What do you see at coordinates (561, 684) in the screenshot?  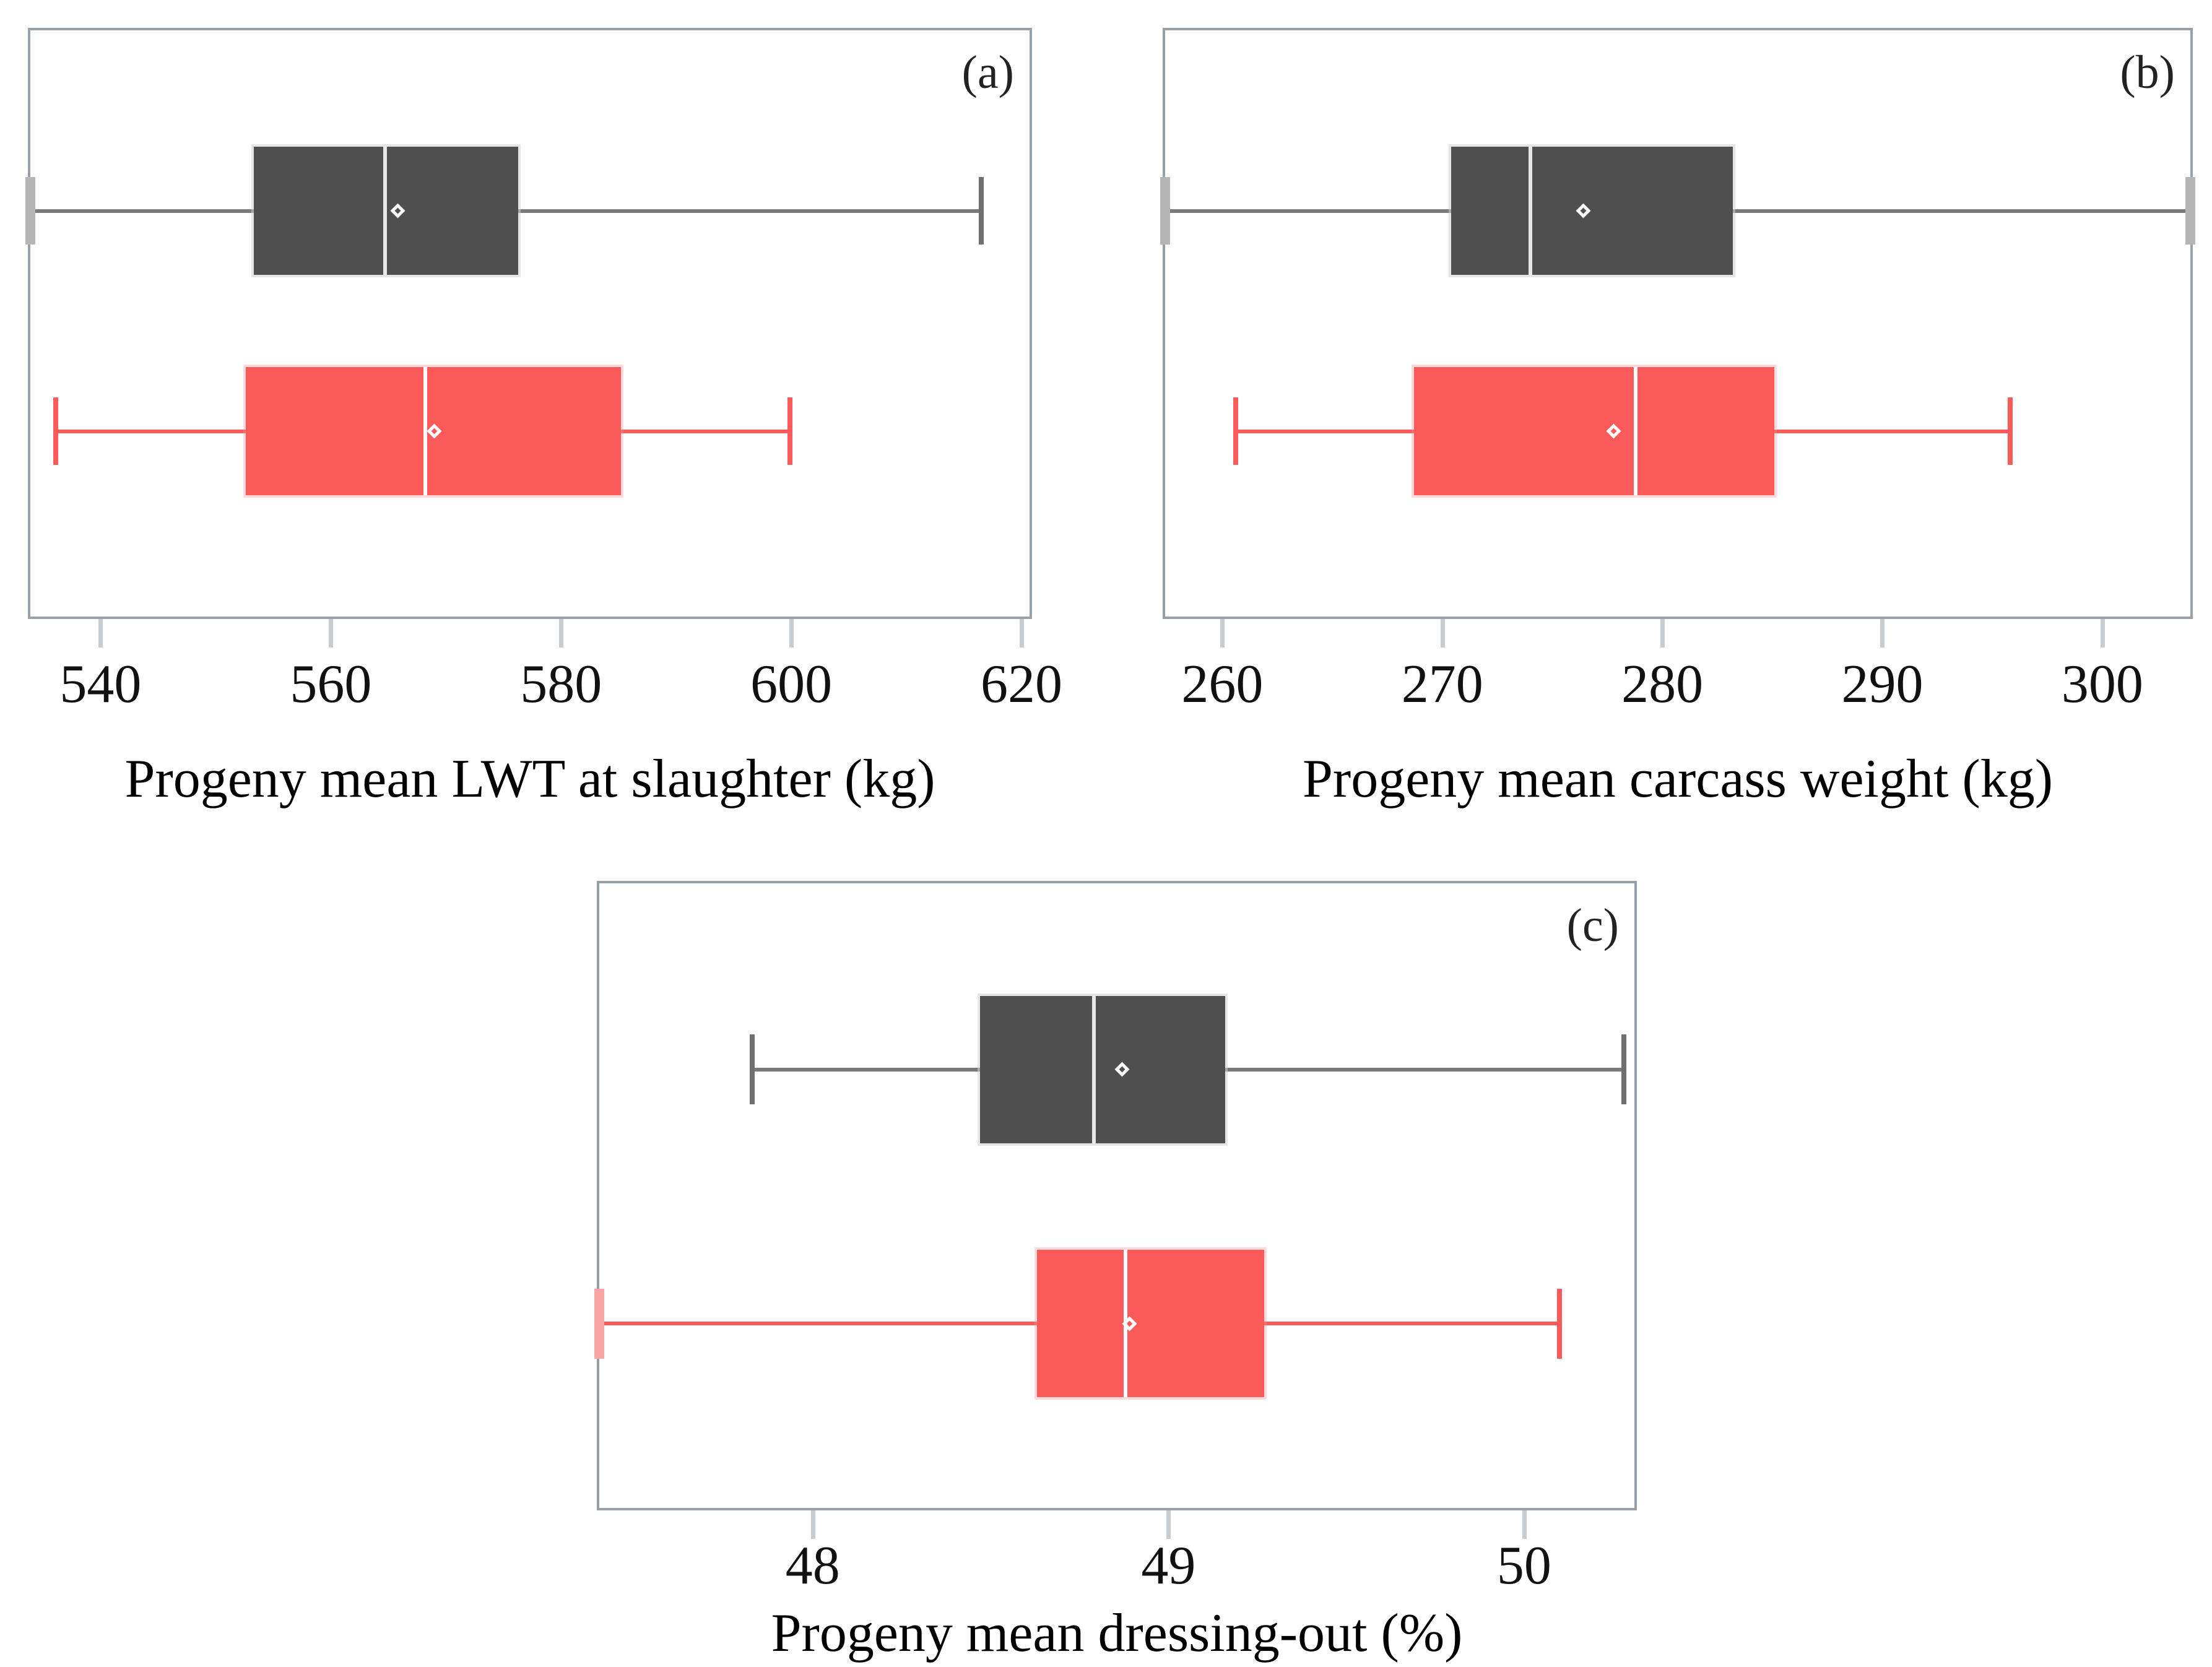 I see `x-axis-tick-label-a: 580` at bounding box center [561, 684].